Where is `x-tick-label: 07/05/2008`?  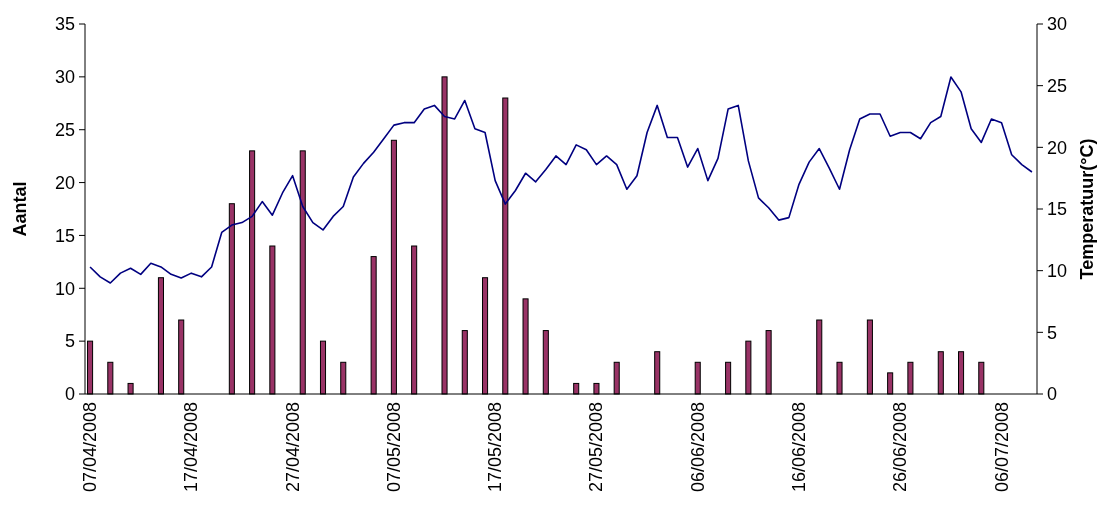 x-tick-label: 07/05/2008 is located at coordinates (393, 447).